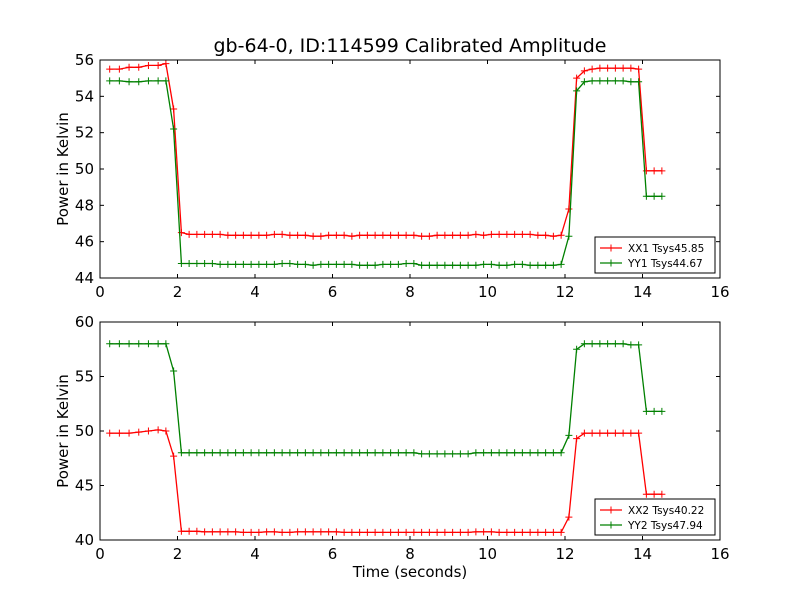 This screenshot has height=600, width=800. Describe the element at coordinates (178, 292) in the screenshot. I see `x-tick-label: 2` at that location.